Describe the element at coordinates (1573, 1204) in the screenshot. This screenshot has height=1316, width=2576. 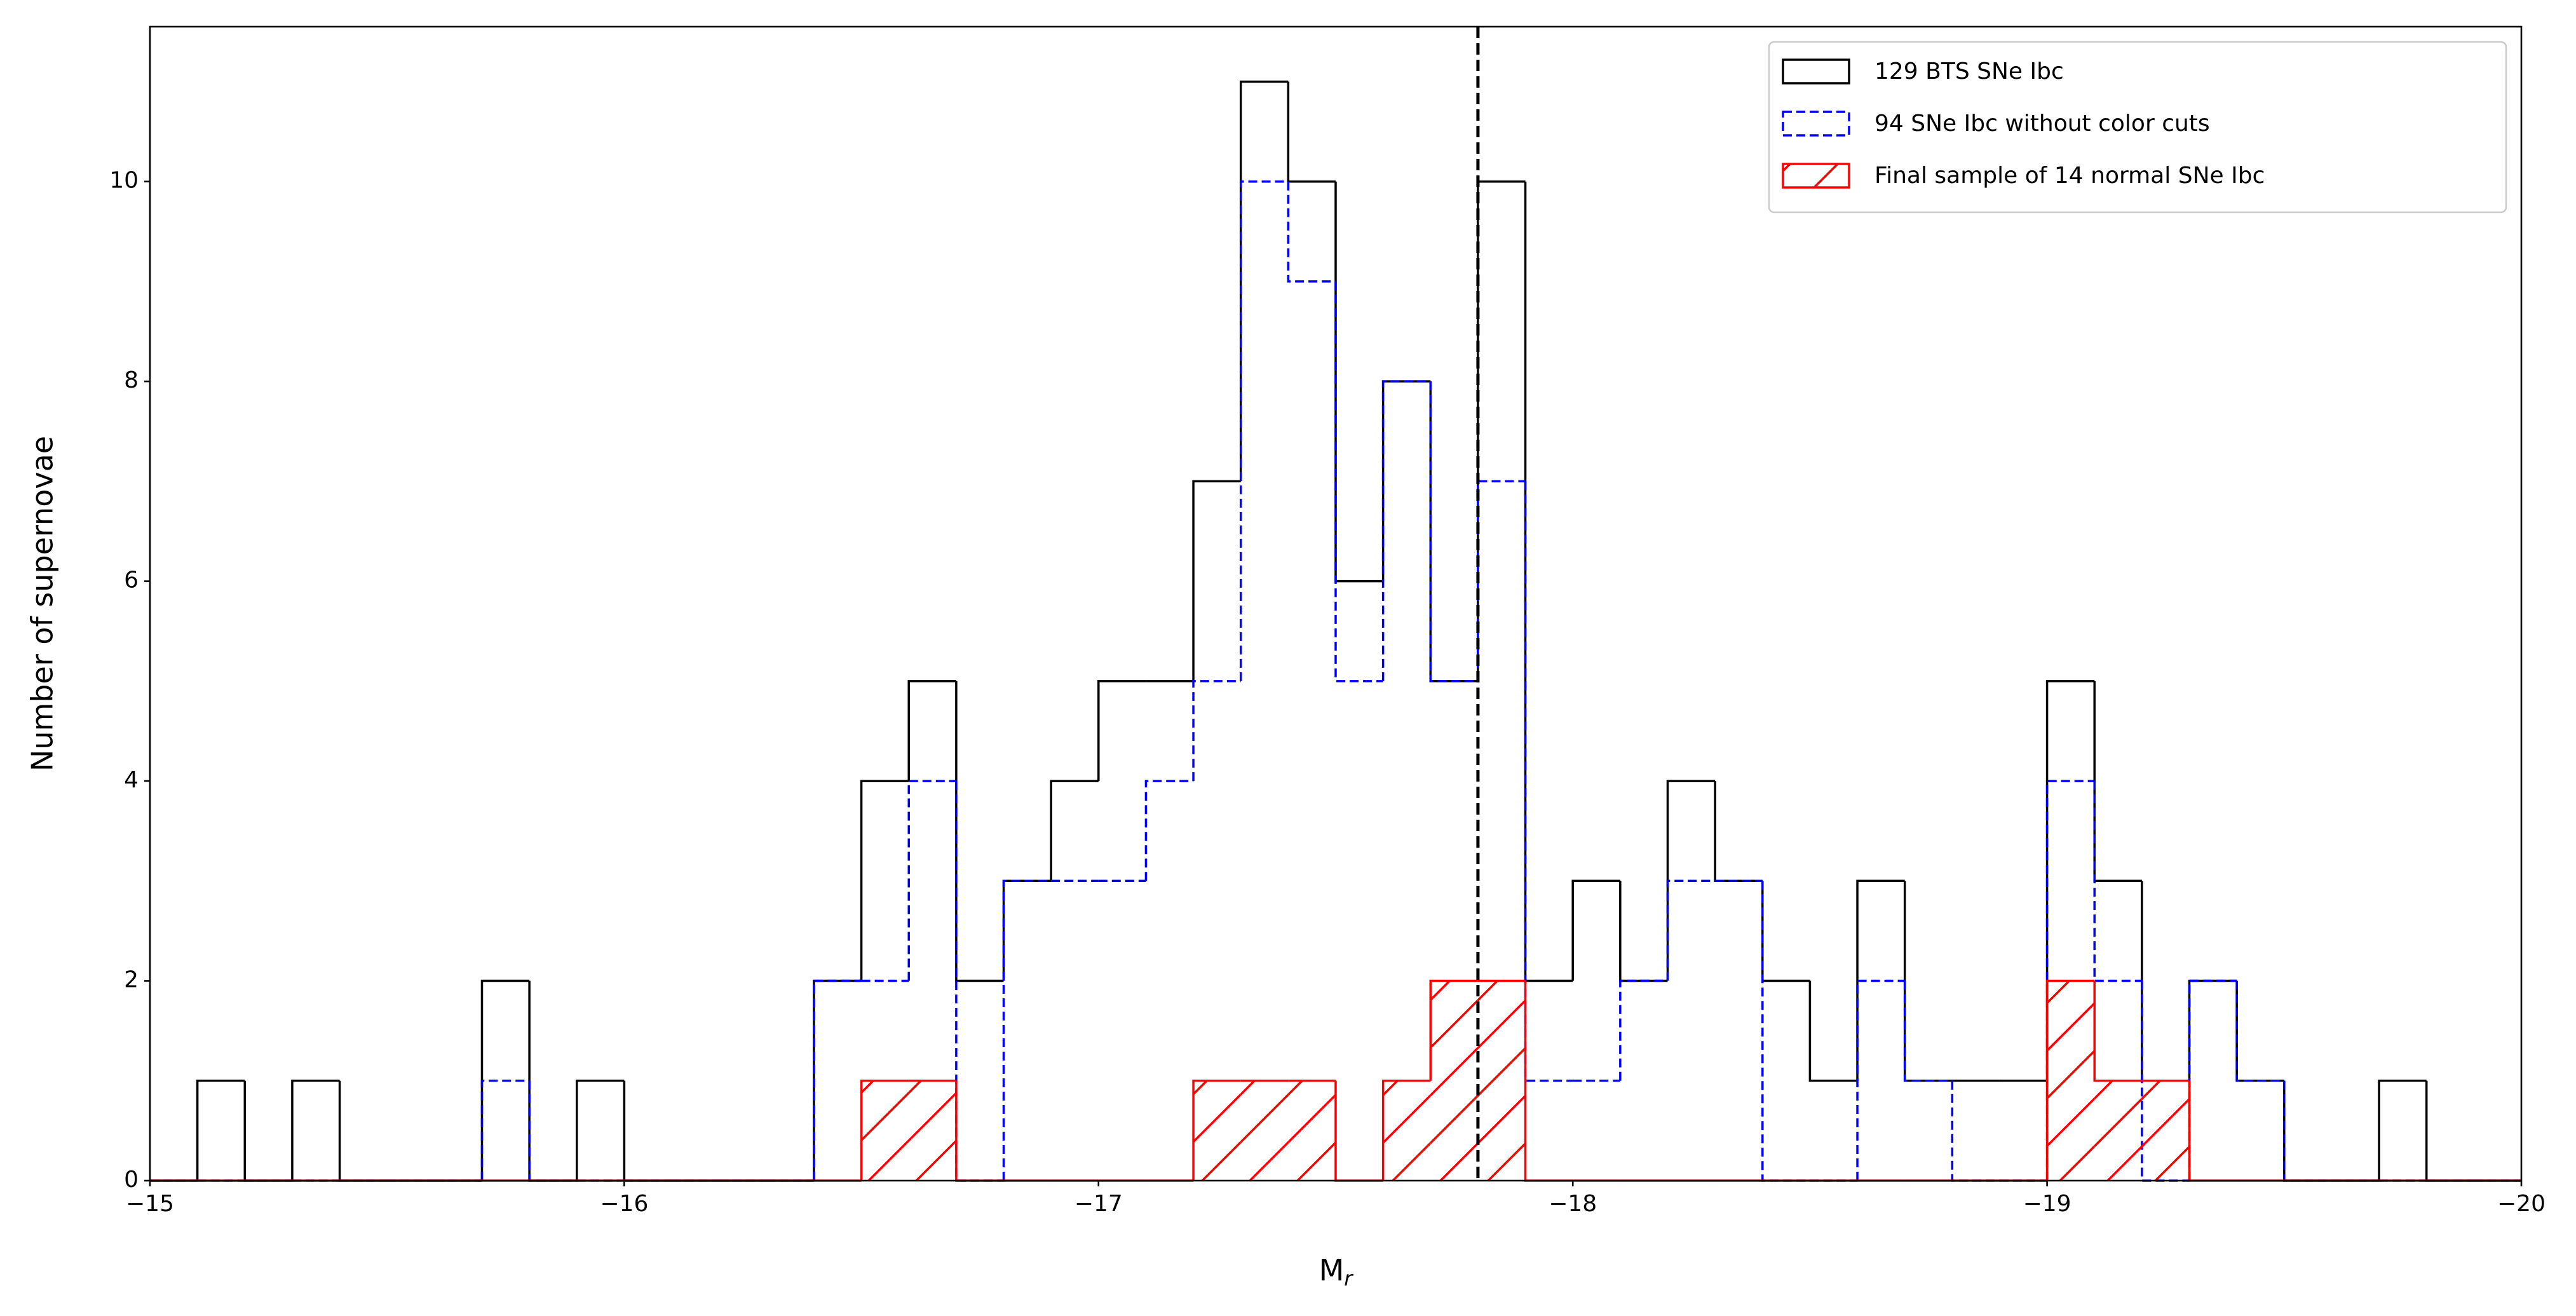
I see `x-tick-label: −18` at that location.